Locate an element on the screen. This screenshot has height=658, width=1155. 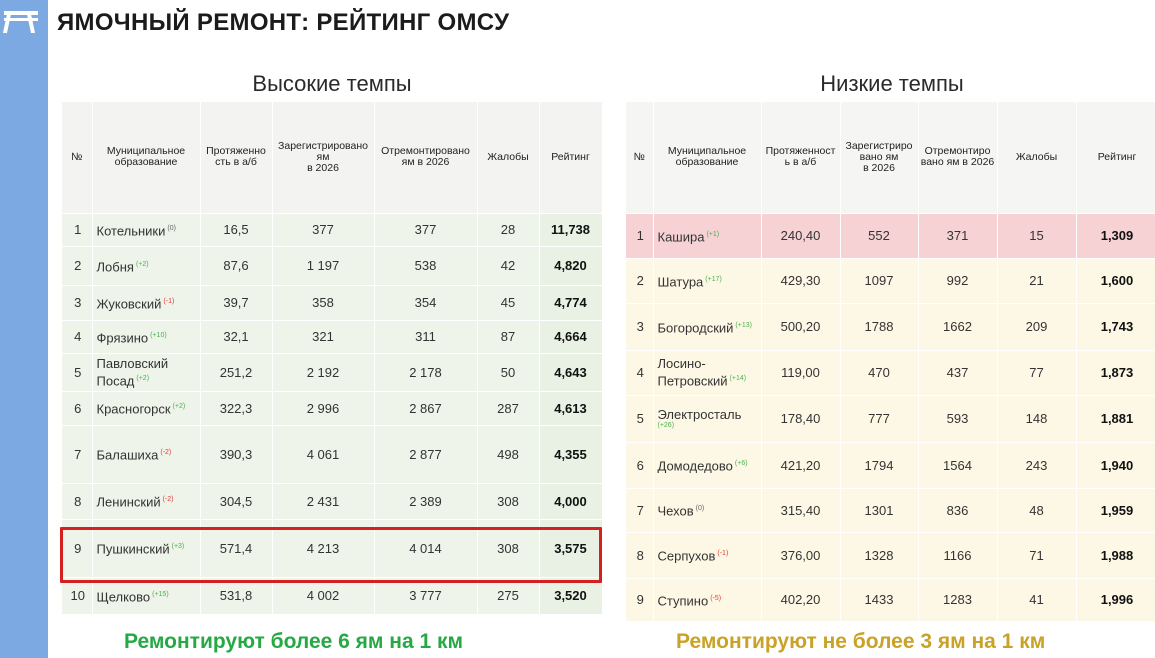
repaired-value: 538 is located at coordinates (426, 266).